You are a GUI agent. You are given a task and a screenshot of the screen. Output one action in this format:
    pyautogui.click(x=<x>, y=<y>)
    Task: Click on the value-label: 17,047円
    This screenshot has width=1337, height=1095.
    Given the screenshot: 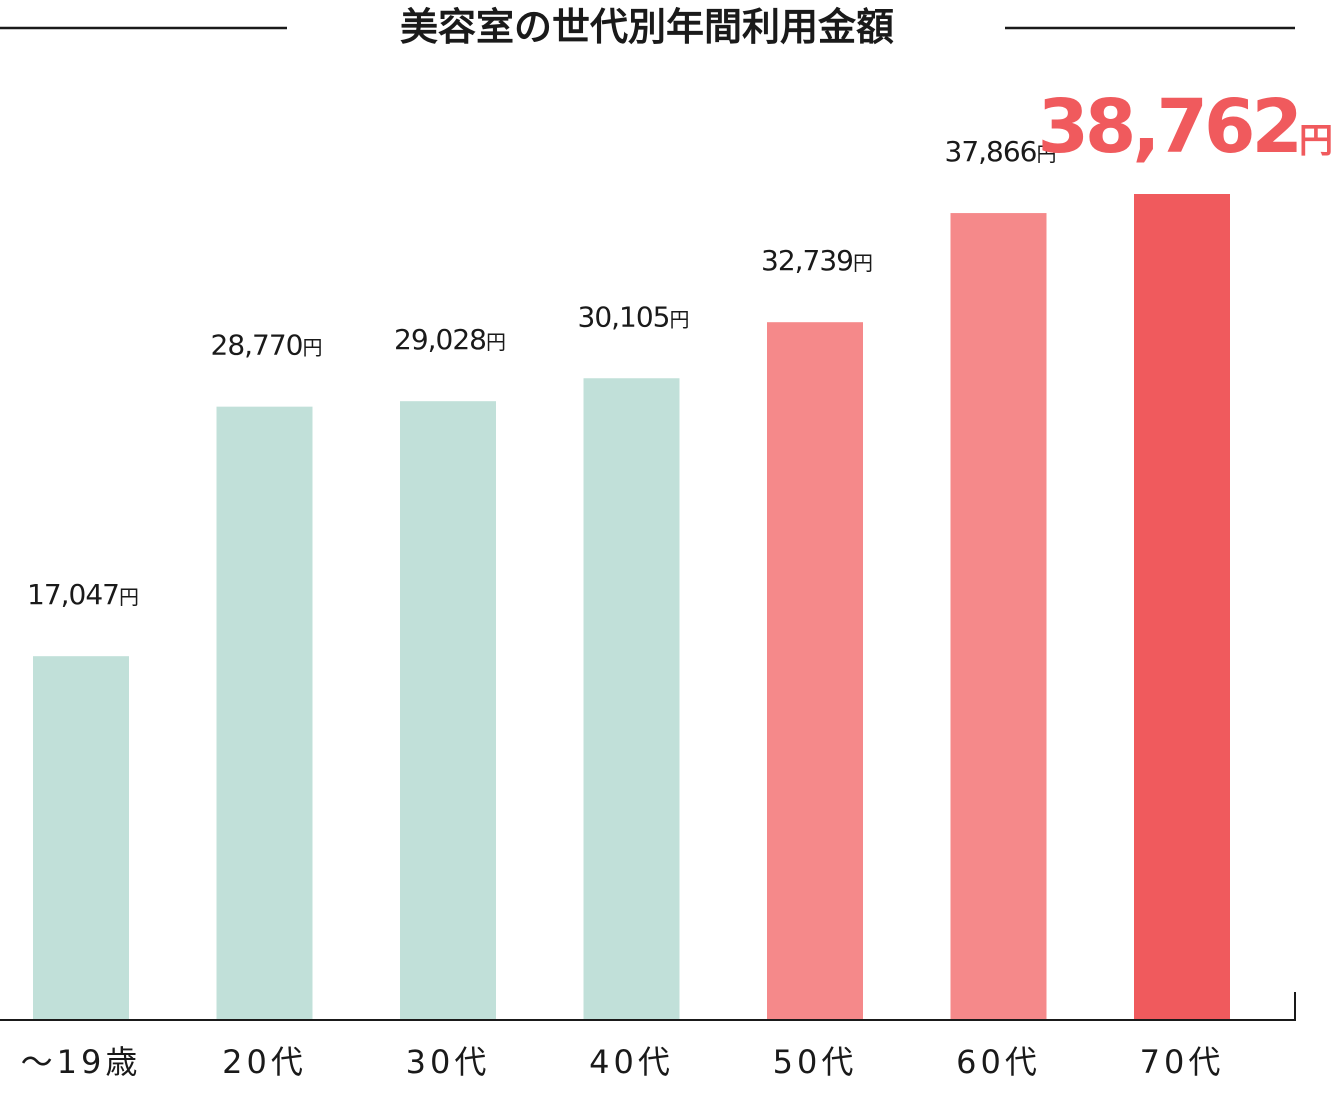 What is the action you would take?
    pyautogui.click(x=83, y=594)
    